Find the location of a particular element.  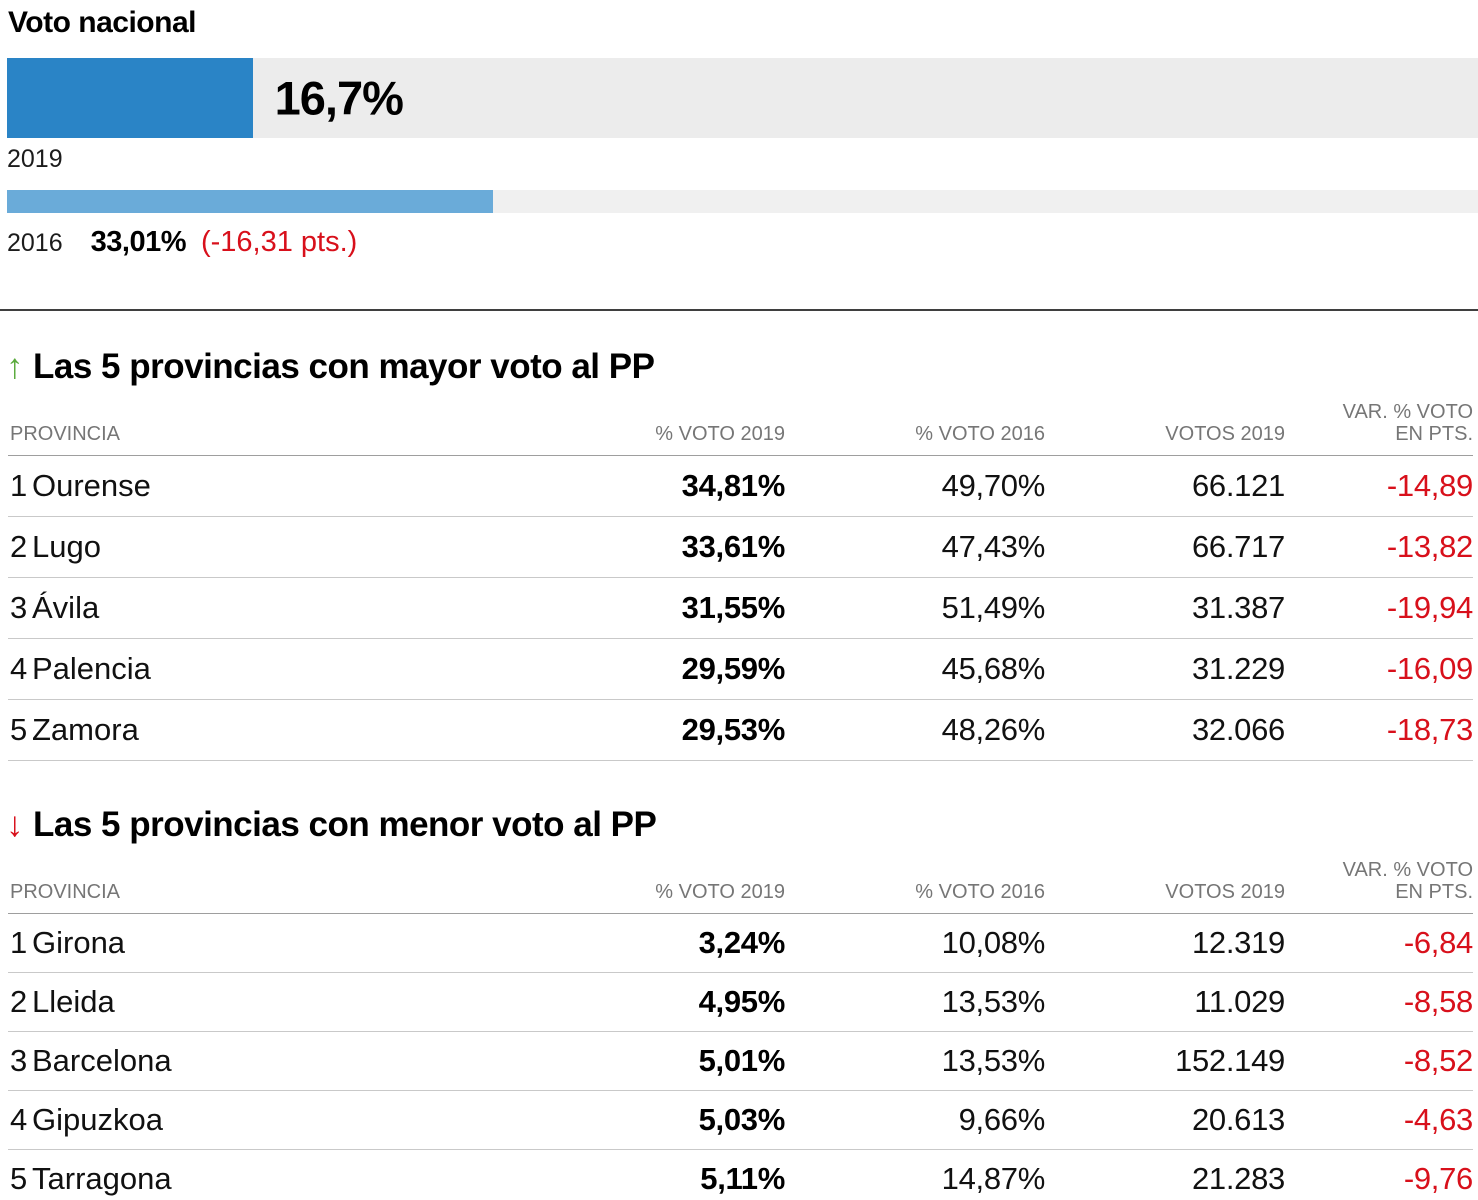

bar-2019-value-label: 16,7% is located at coordinates (339, 98).